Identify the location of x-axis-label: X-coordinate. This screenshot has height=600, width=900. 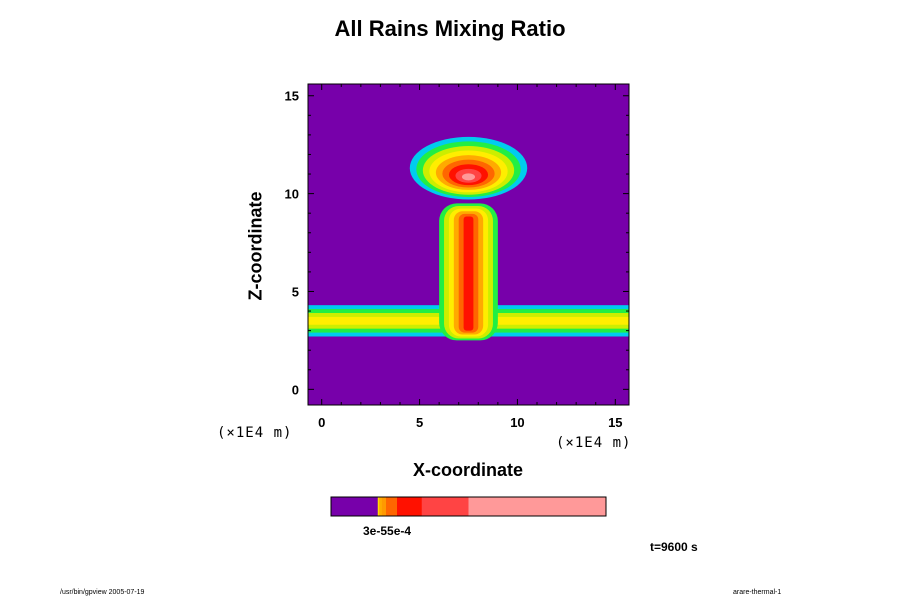
(467, 470).